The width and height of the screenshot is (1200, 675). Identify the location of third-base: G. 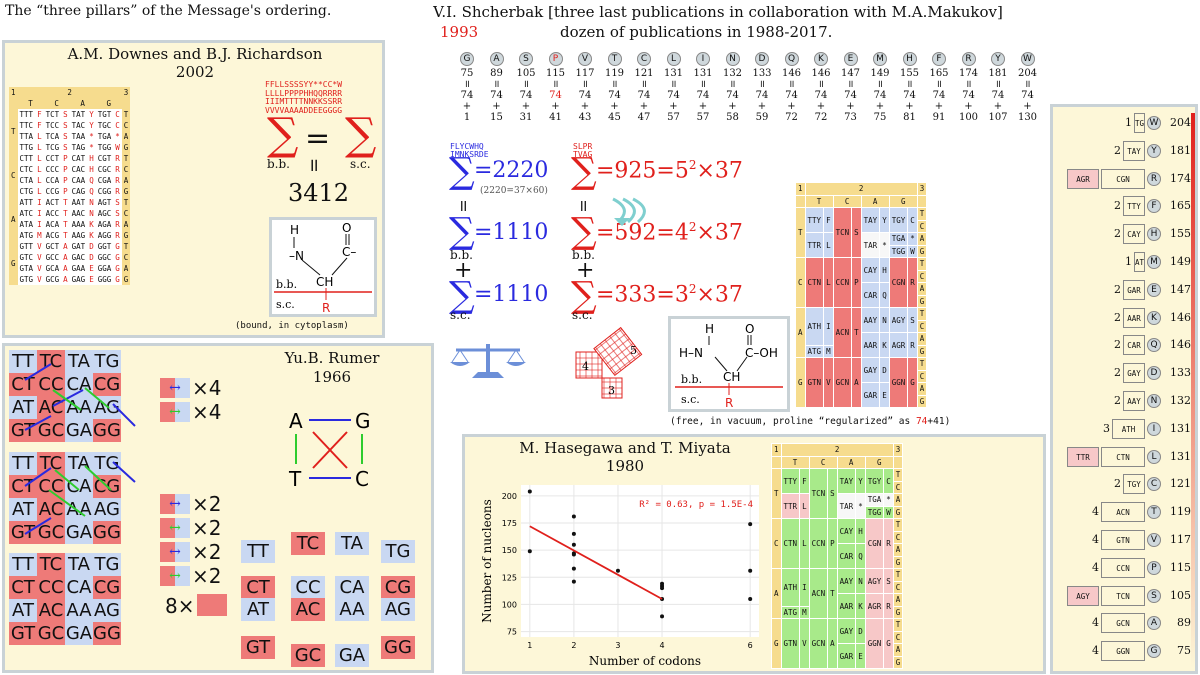
(126, 235).